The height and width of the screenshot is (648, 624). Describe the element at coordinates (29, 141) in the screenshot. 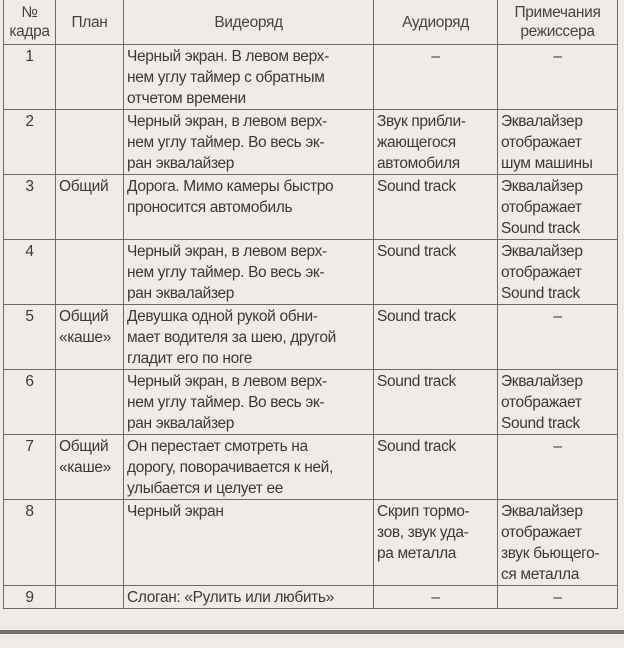

I see `frame-number-cell: 2` at that location.